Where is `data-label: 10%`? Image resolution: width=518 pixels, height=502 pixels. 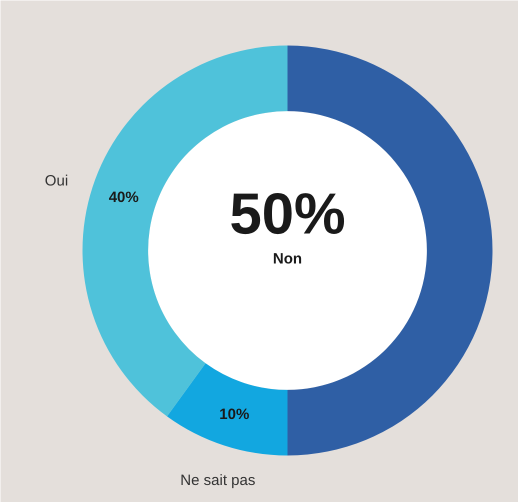 data-label: 10% is located at coordinates (234, 414).